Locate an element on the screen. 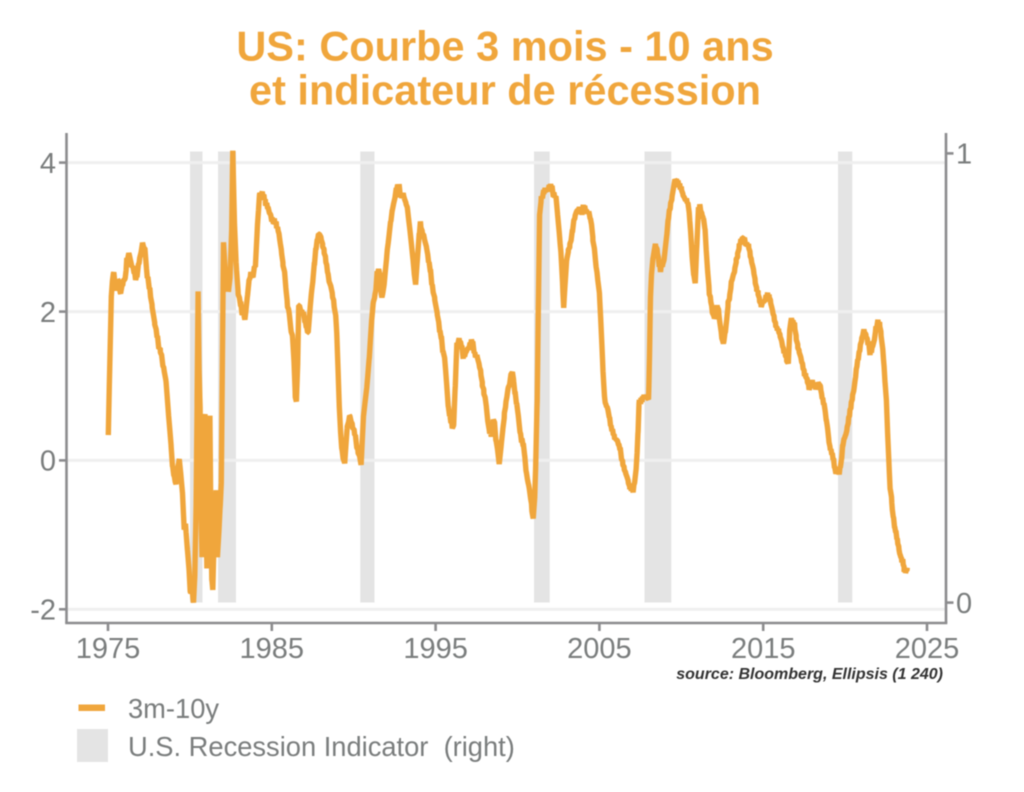  svg-text: et indicateur de récession is located at coordinates (505, 90).